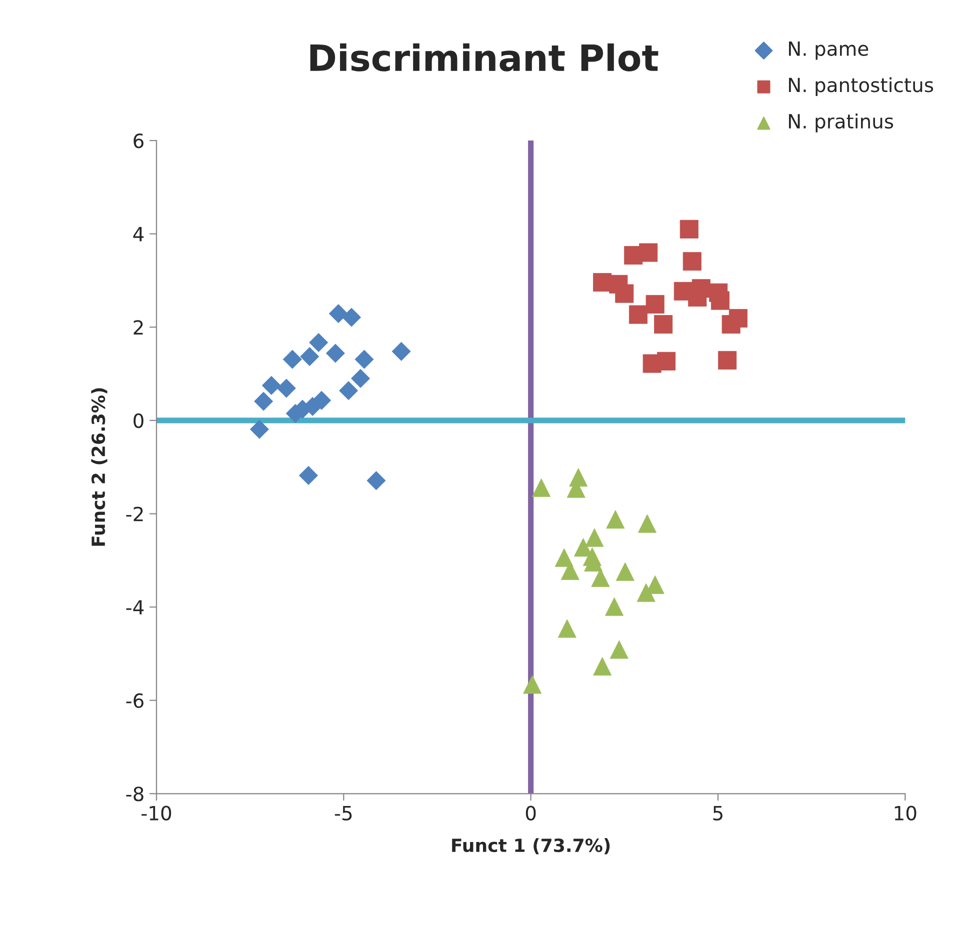 The image size is (966, 937). I want to click on x-tick-label: 5, so click(717, 813).